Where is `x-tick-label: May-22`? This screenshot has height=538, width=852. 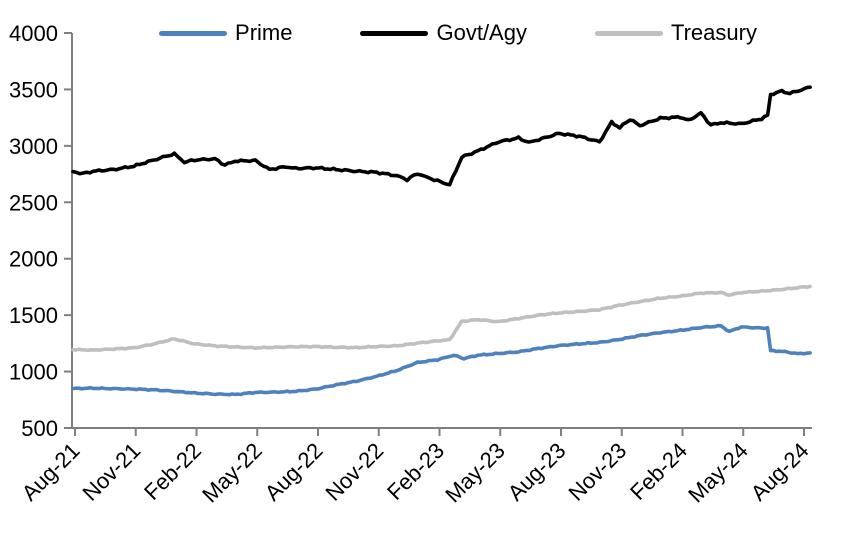 x-tick-label: May-22 is located at coordinates (232, 473).